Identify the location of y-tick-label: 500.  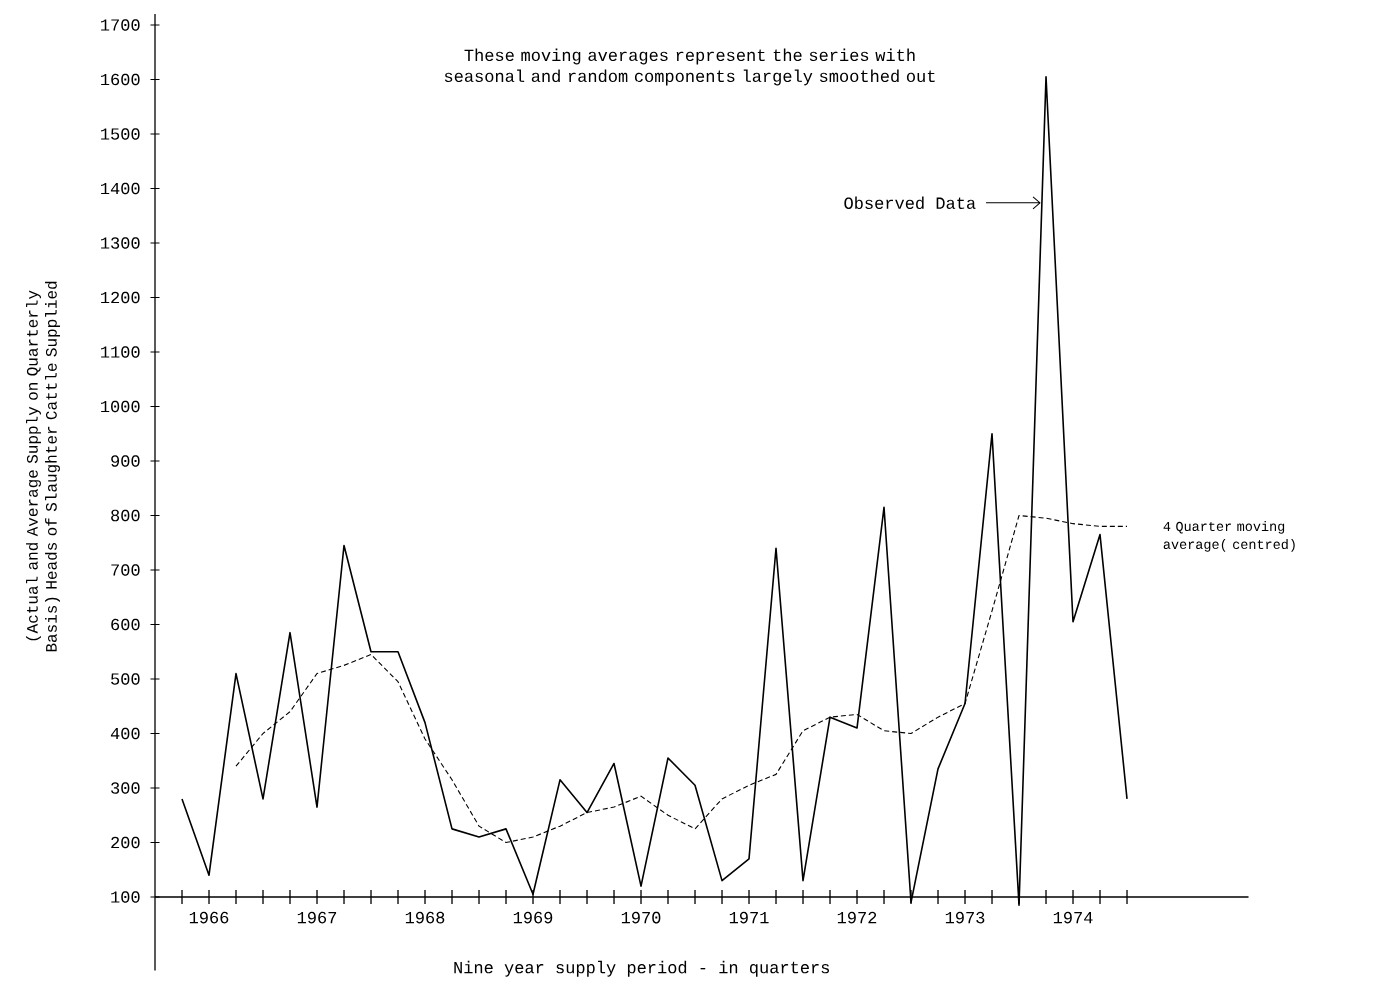
(125, 679).